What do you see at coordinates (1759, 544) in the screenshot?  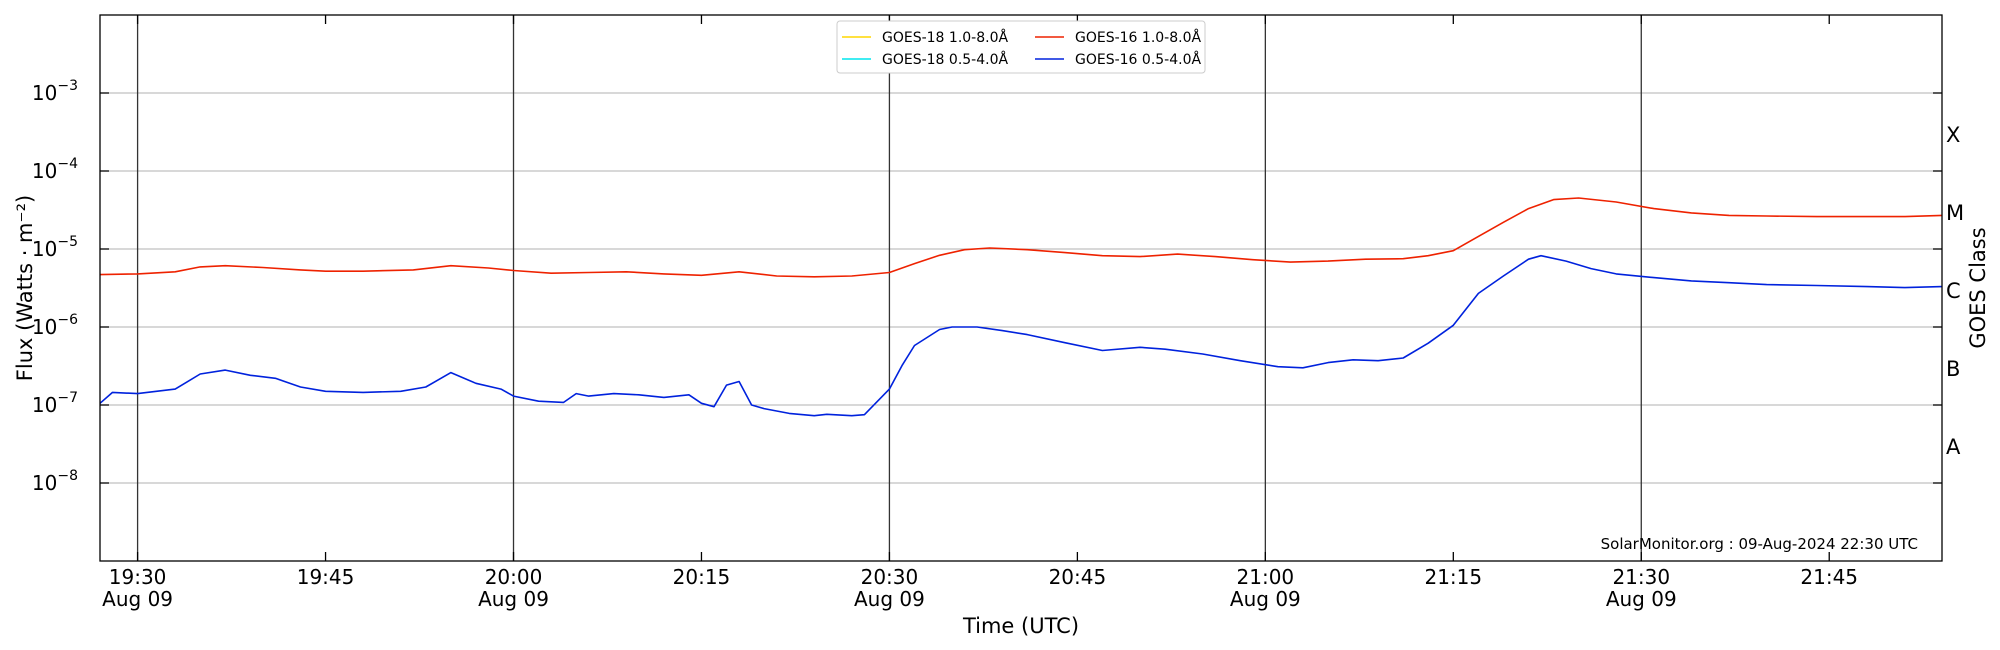 I see `credit-text: SolarMonitor.org : 09-Aug-2024 22:30 UTC` at bounding box center [1759, 544].